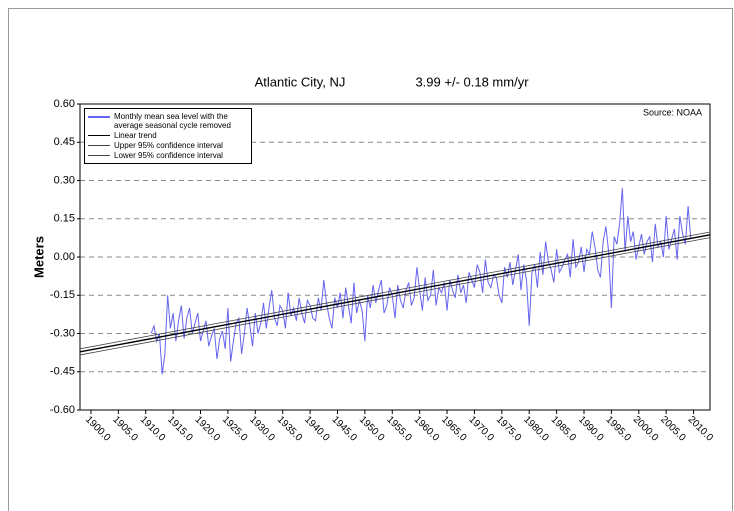  Describe the element at coordinates (135, 135) in the screenshot. I see `legend-label: Linear trend` at that location.